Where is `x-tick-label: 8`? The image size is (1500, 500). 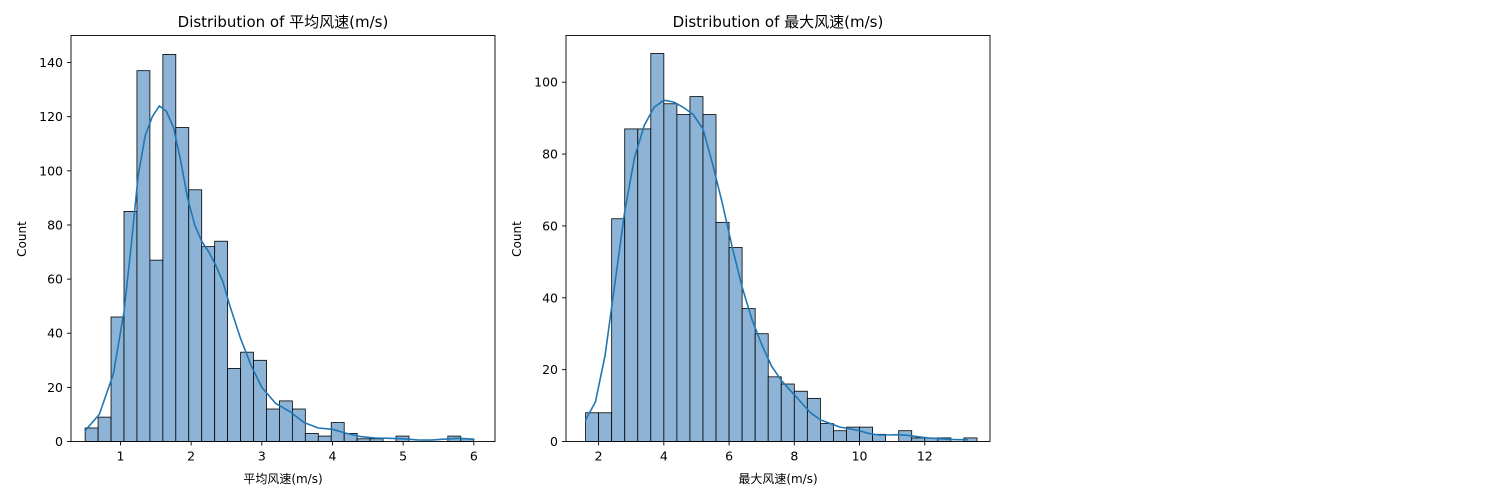 x-tick-label: 8 is located at coordinates (794, 456).